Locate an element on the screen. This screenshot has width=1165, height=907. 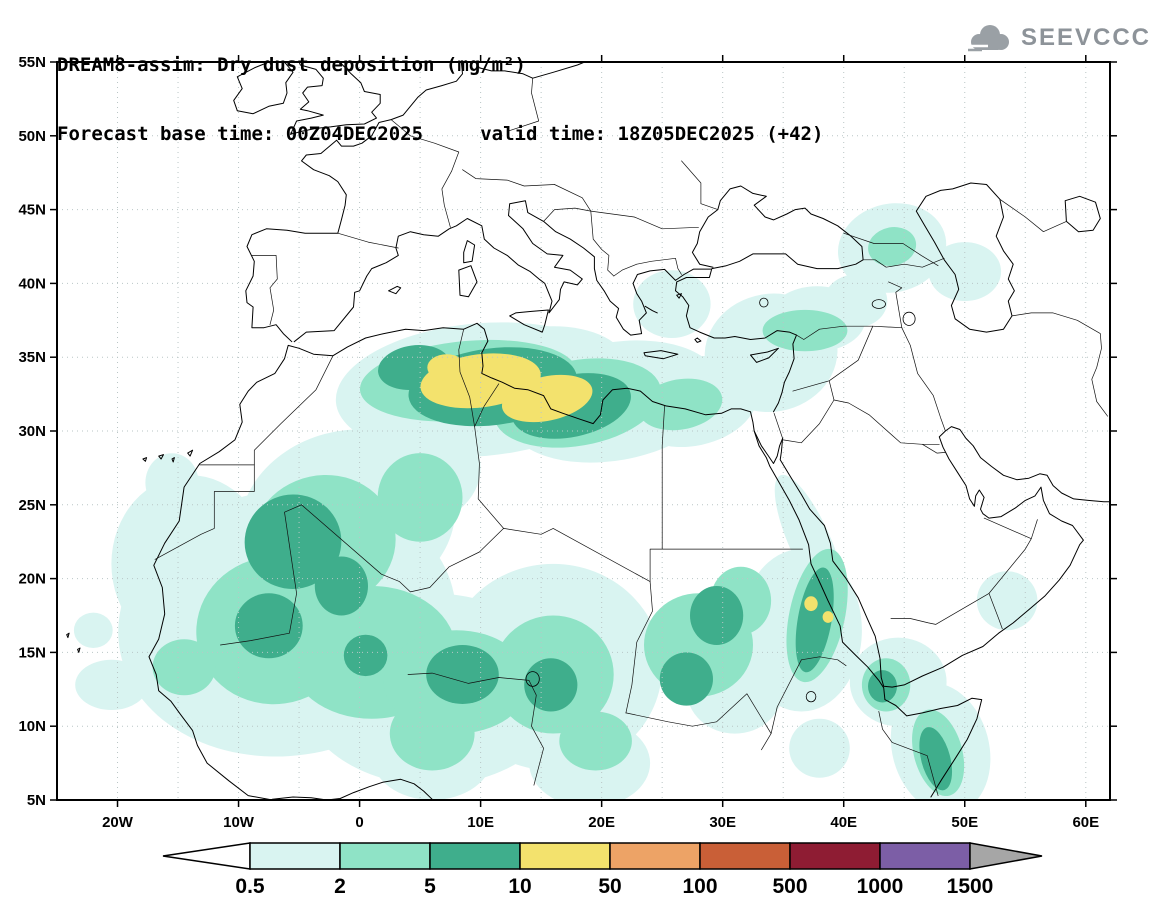
lon-label: 60E is located at coordinates (1085, 822).